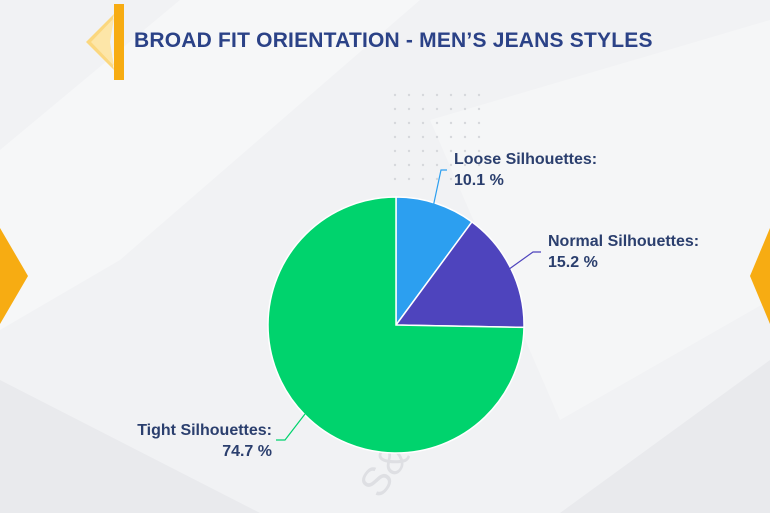 The image size is (770, 513). Describe the element at coordinates (247, 451) in the screenshot. I see `slice-label-value: 74.7 %` at that location.